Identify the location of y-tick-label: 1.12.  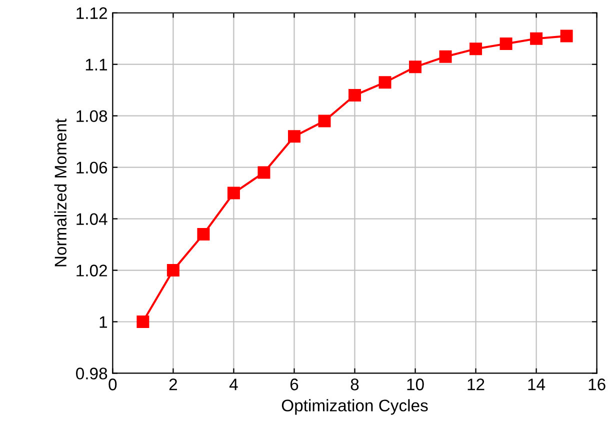
(91, 13).